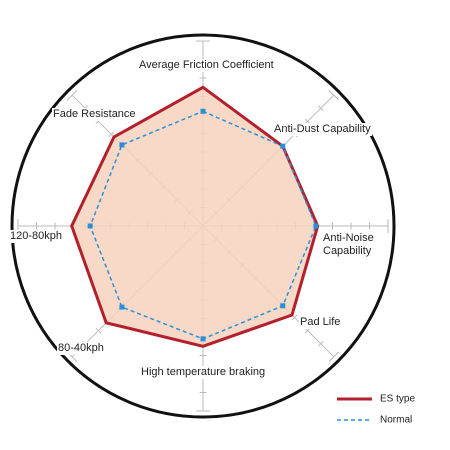  I want to click on category-label: 120-80kph, so click(36, 236).